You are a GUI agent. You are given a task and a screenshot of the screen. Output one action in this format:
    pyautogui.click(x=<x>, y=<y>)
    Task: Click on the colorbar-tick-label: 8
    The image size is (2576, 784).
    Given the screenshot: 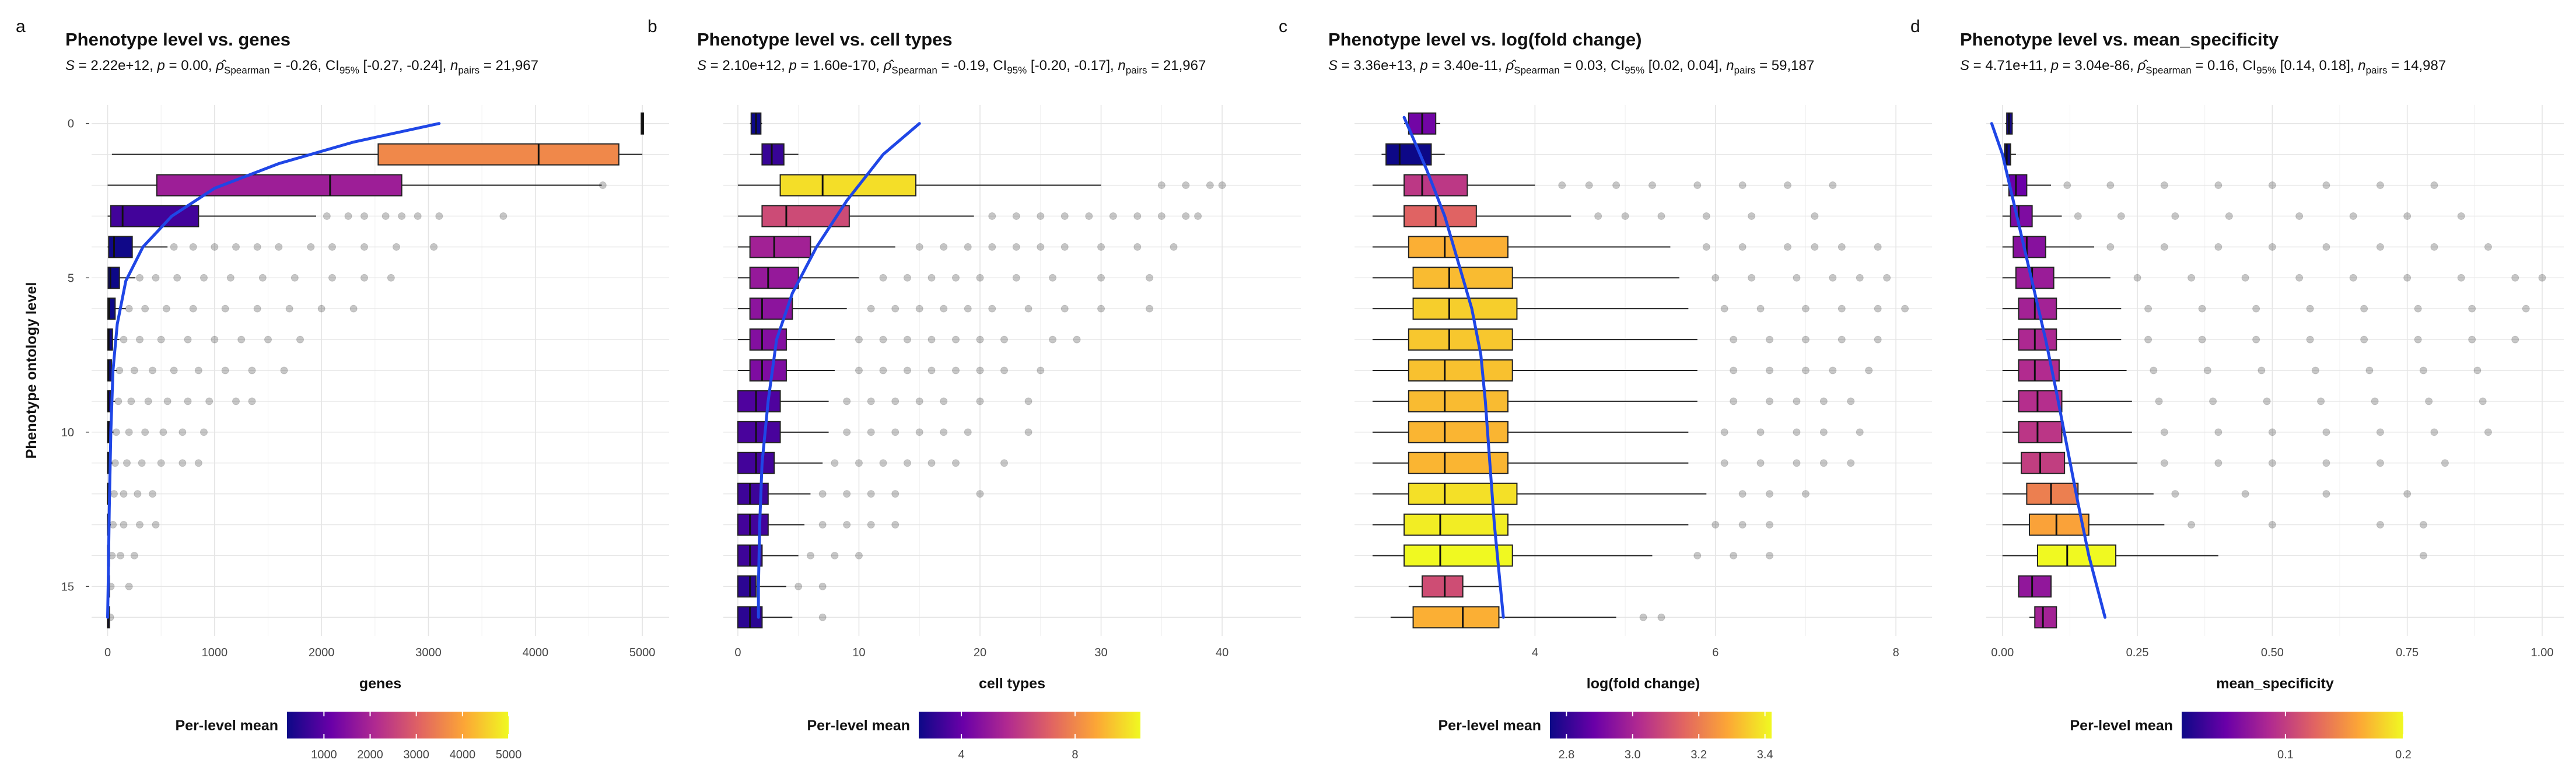 What is the action you would take?
    pyautogui.click(x=1075, y=754)
    